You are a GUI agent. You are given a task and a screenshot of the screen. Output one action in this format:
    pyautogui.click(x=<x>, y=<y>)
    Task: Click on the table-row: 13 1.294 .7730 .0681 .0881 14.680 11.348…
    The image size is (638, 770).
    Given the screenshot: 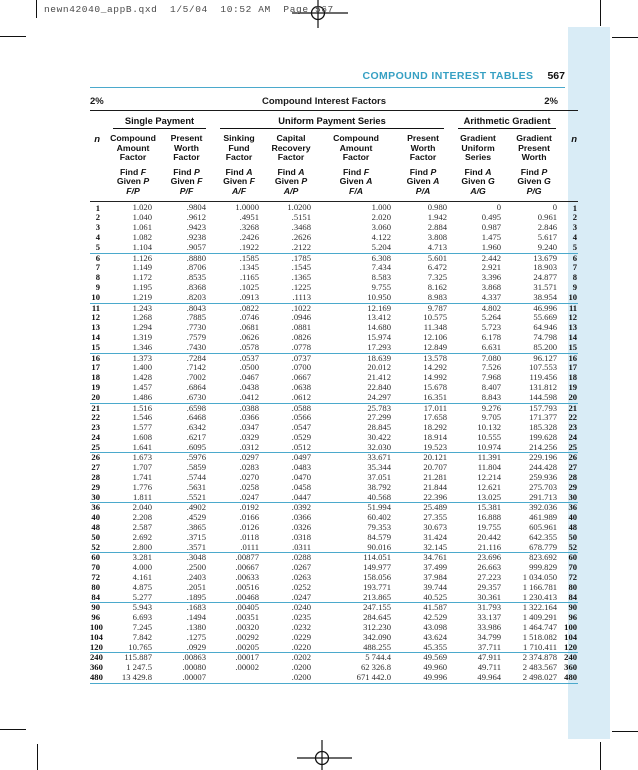 What is the action you would take?
    pyautogui.click(x=334, y=327)
    